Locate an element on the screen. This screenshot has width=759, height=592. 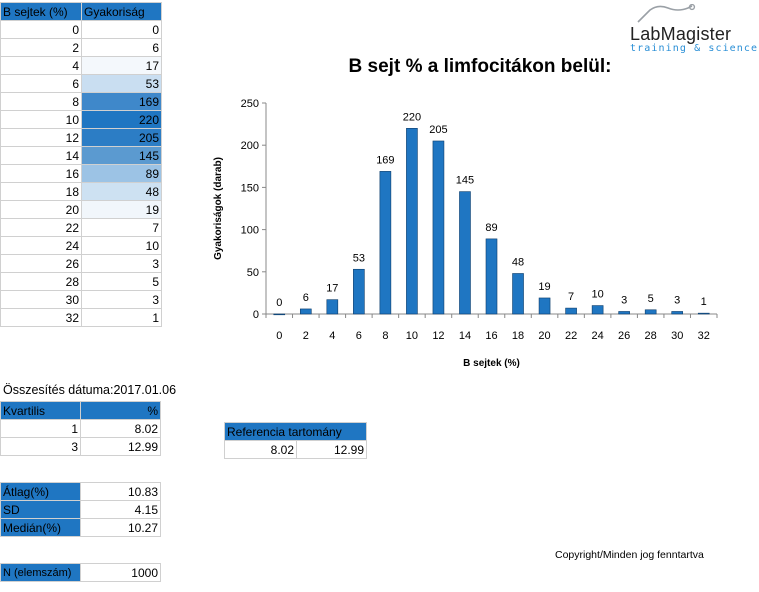
y-tick-label: 150 is located at coordinates (250, 188).